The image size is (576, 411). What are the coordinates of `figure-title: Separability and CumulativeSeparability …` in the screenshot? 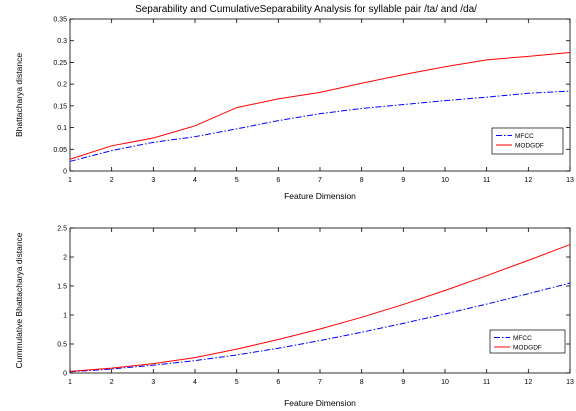 It's located at (306, 9).